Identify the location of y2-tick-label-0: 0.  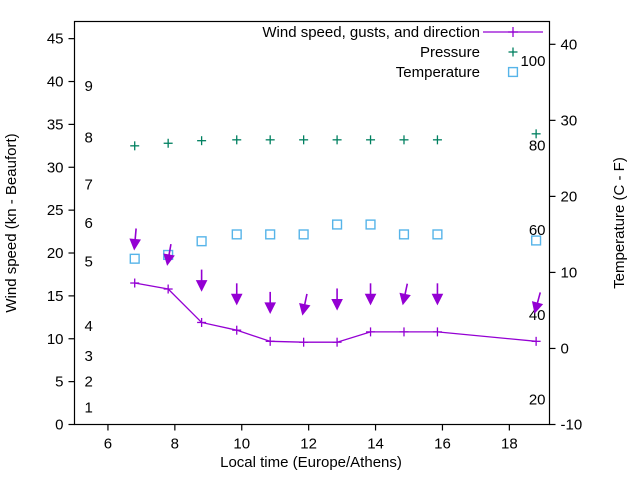
(565, 348).